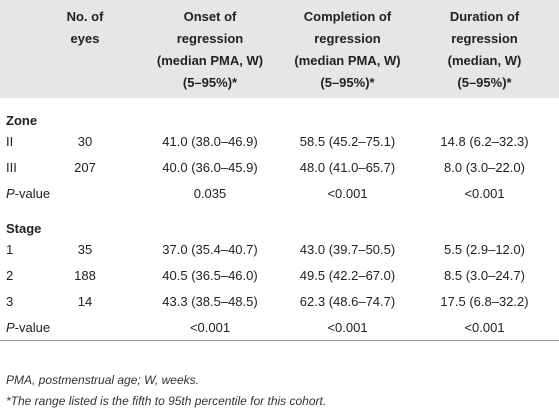 The image size is (559, 413). Describe the element at coordinates (10, 301) in the screenshot. I see `row-label: 3` at that location.